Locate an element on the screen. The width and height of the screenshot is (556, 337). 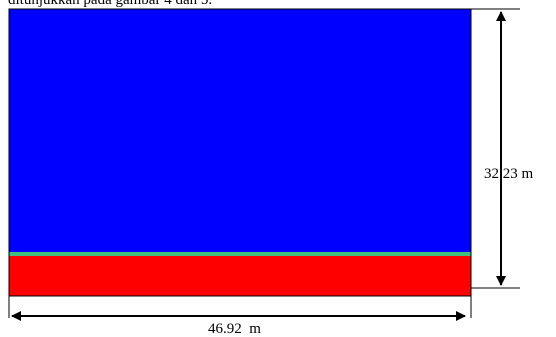
height-label: 32.23 m is located at coordinates (509, 174).